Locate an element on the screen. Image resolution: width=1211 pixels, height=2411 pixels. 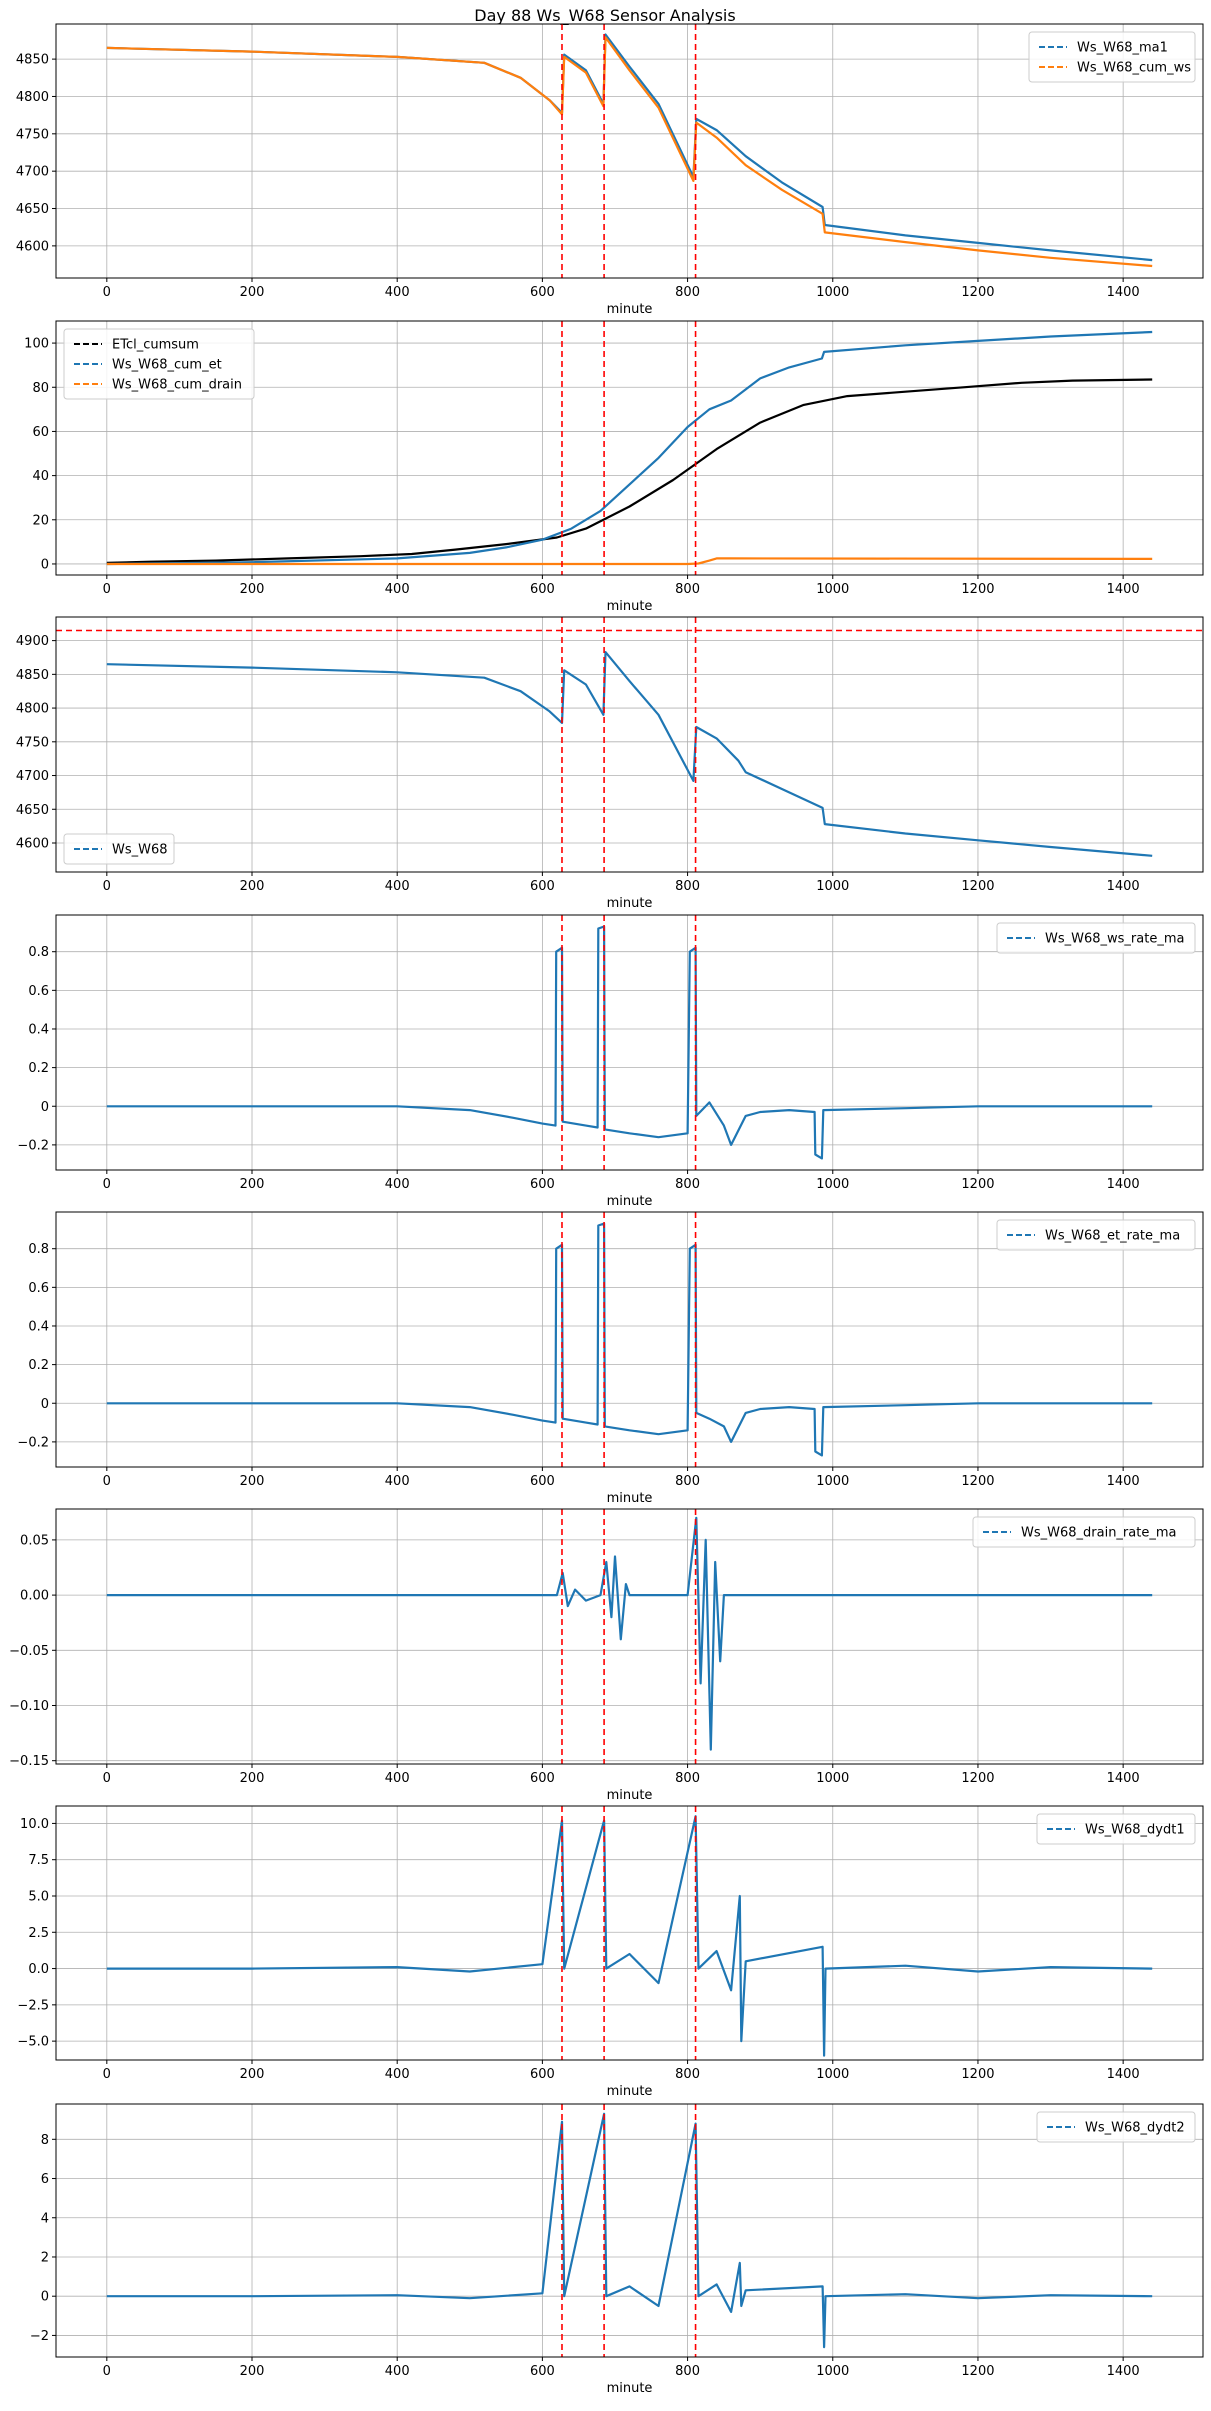
y-tick-label: 8 is located at coordinates (45, 2140).